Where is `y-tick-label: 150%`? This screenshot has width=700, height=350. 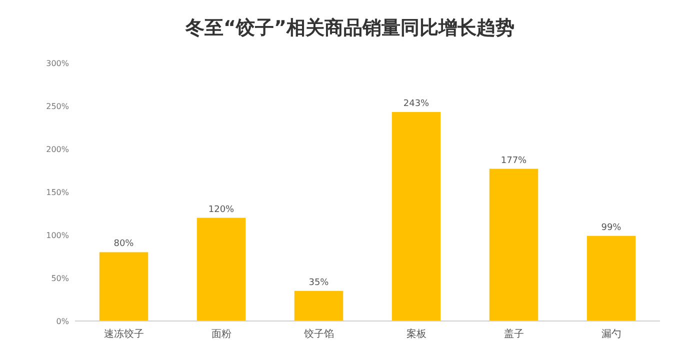
y-tick-label: 150% is located at coordinates (58, 192).